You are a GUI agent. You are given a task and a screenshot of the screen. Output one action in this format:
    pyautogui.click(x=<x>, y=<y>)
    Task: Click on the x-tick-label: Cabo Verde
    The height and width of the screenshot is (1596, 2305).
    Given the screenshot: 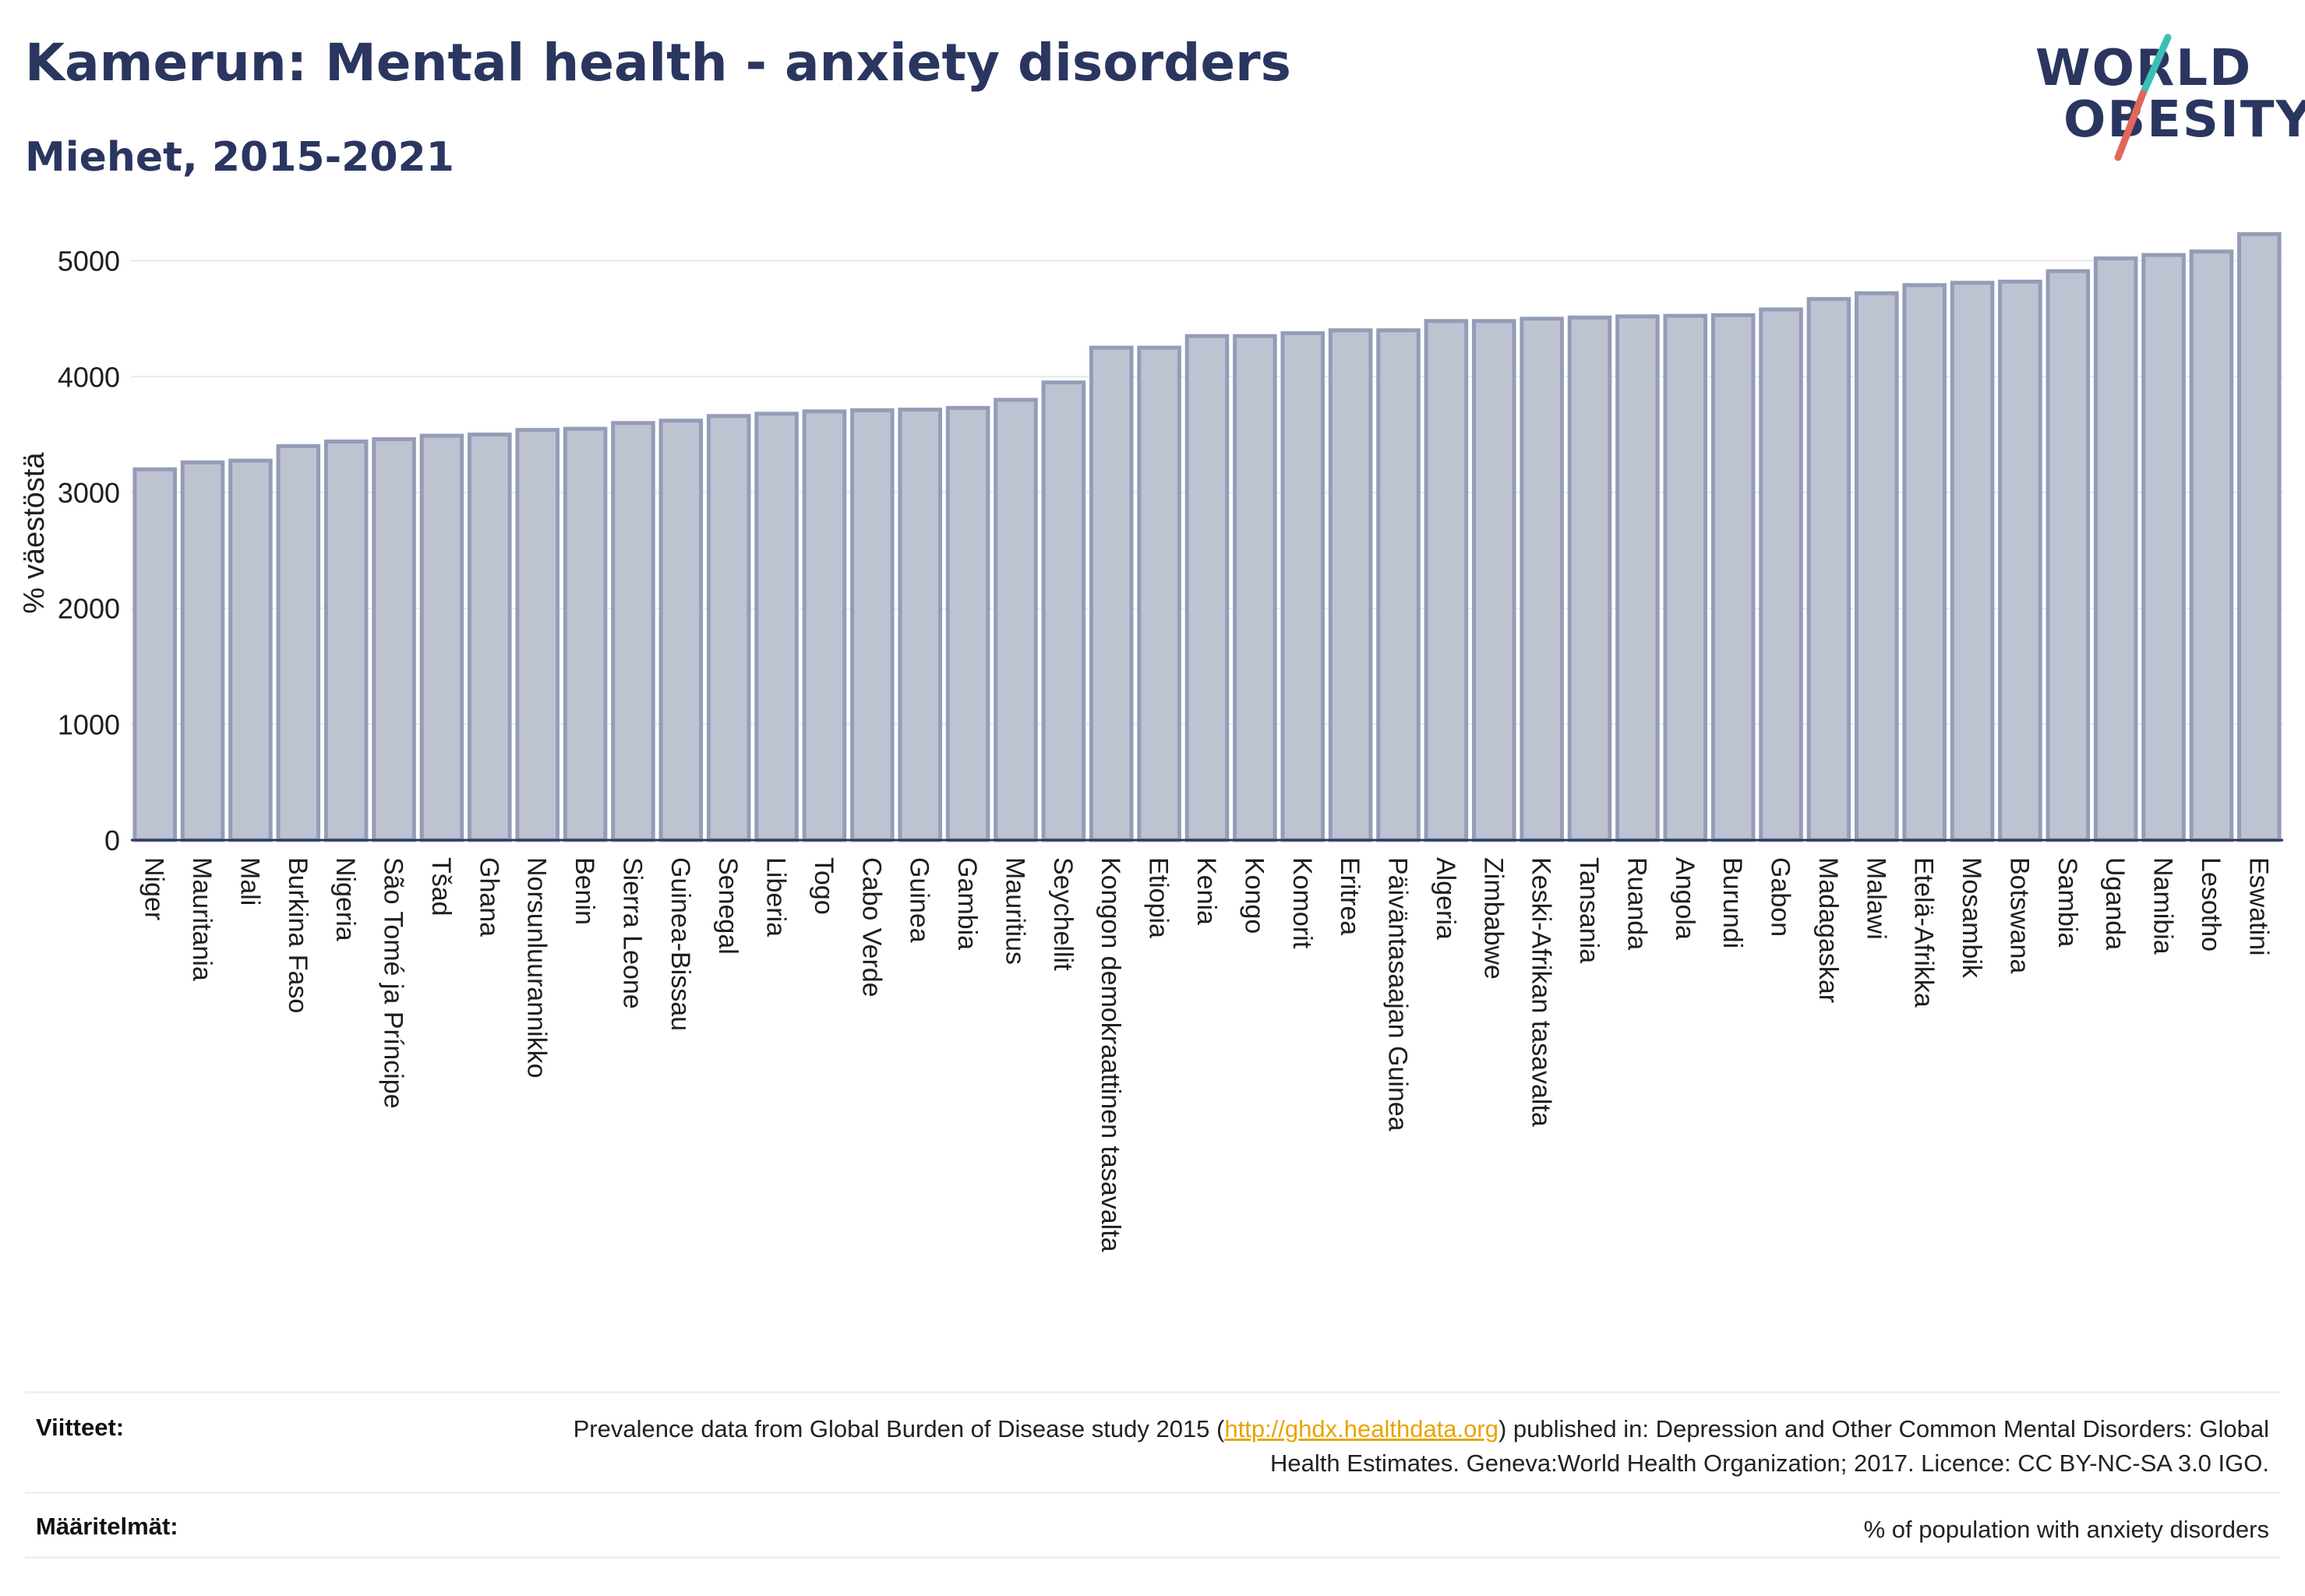 What is the action you would take?
    pyautogui.click(x=871, y=927)
    